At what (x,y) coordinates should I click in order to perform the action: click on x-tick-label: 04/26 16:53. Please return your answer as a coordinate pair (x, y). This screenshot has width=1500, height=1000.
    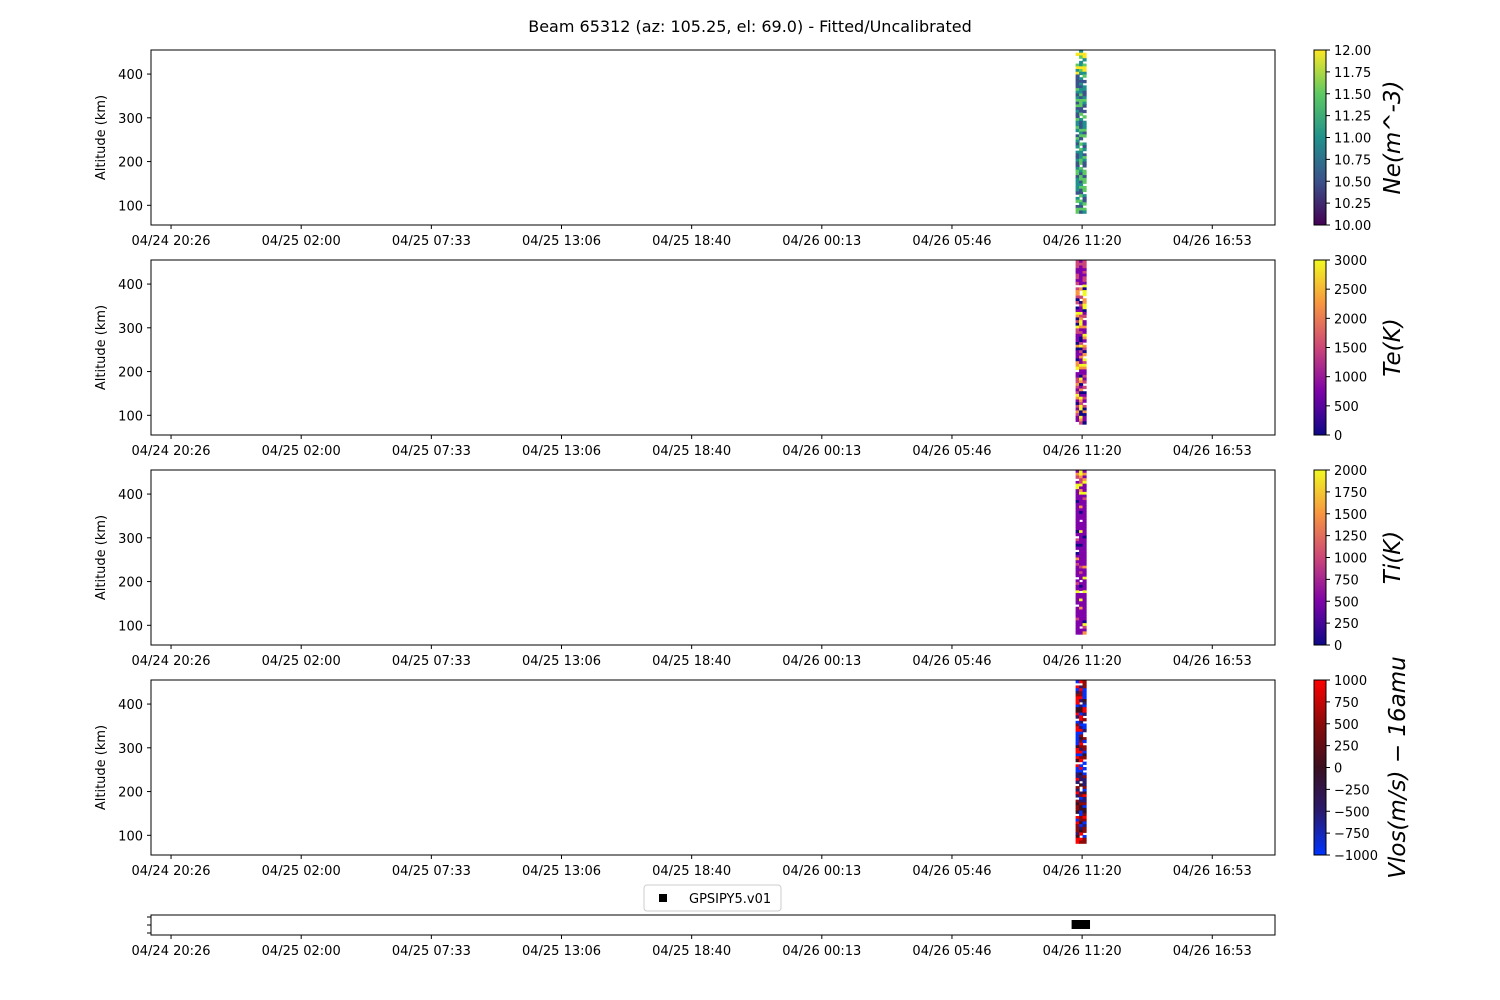
    Looking at the image, I should click on (1212, 241).